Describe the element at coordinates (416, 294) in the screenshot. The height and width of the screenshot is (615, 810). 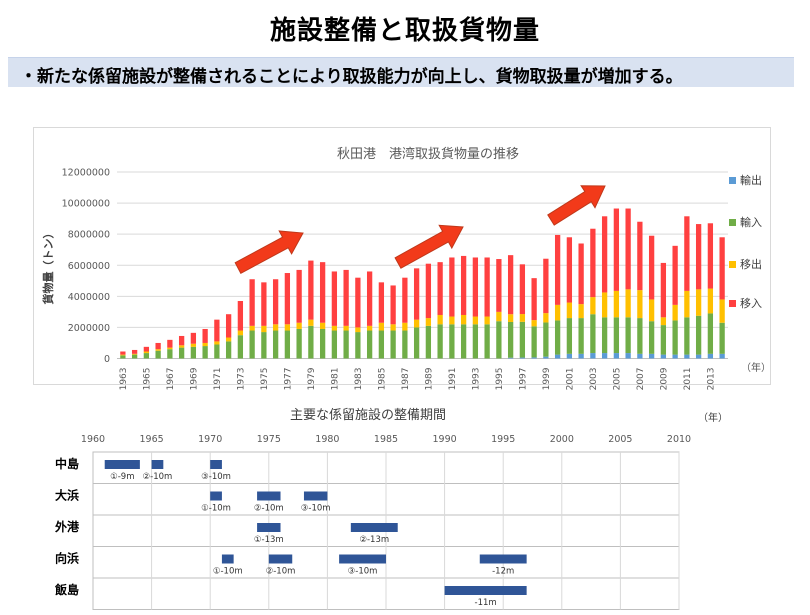
I see `bar-移入-1988` at that location.